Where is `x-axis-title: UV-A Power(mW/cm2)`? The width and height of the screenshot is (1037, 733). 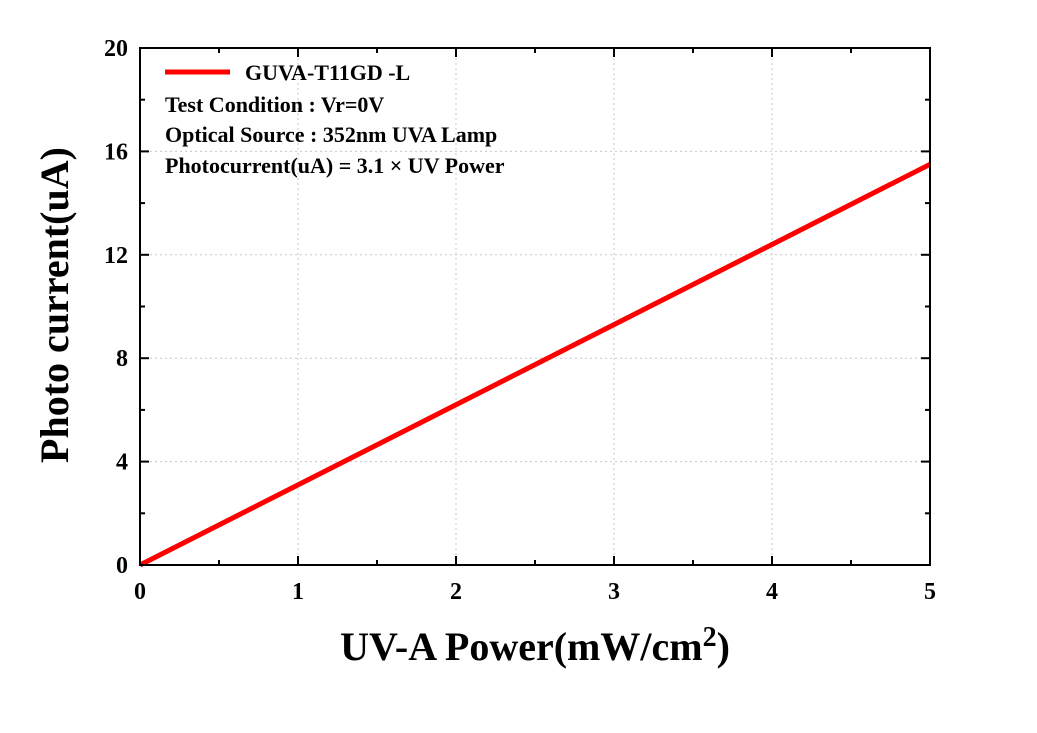
x-axis-title: UV-A Power(mW/cm2) is located at coordinates (535, 645).